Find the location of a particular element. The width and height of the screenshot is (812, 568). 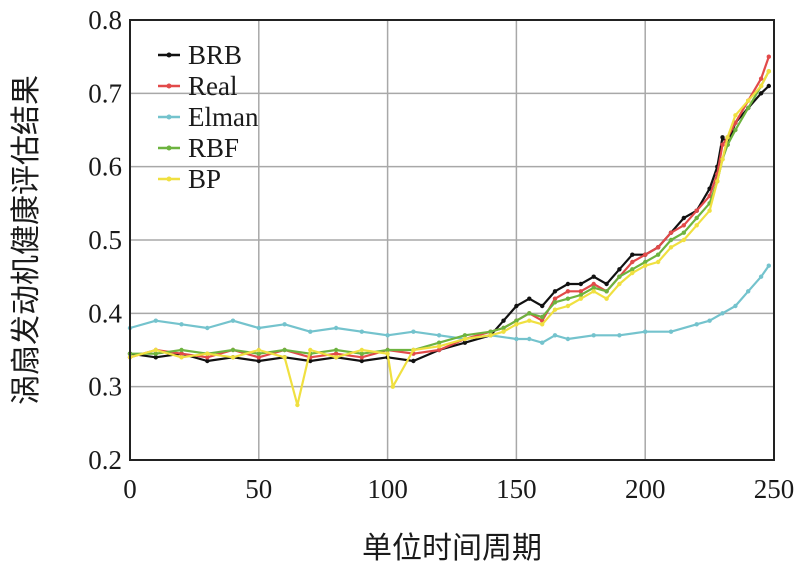

x-tick-label: 200 is located at coordinates (645, 489).